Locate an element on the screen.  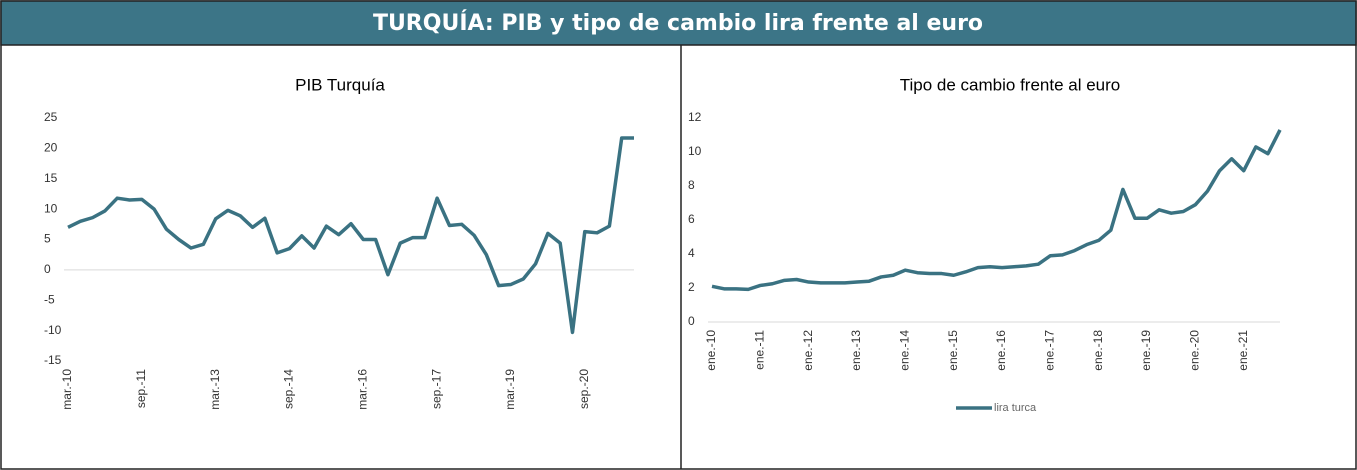
x-tick-label: ene.-19 is located at coordinates (1146, 350).